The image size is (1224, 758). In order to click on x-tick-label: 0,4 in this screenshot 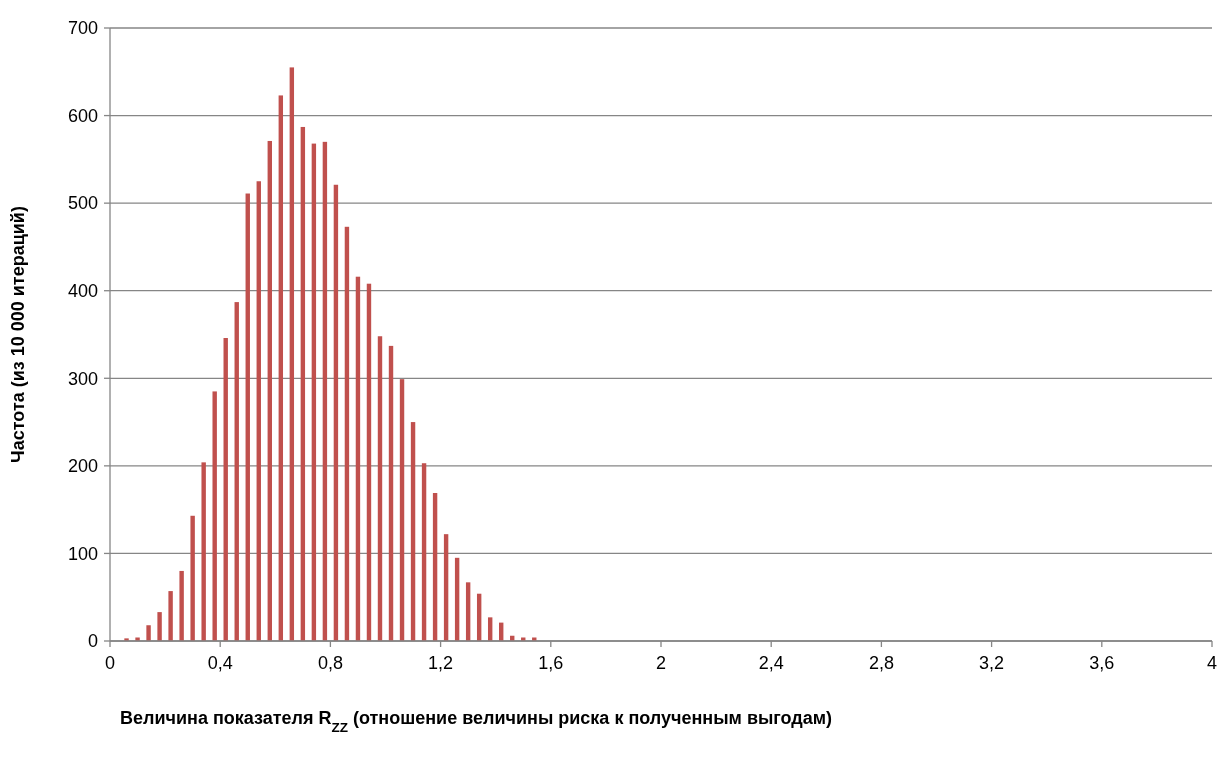, I will do `click(220, 663)`.